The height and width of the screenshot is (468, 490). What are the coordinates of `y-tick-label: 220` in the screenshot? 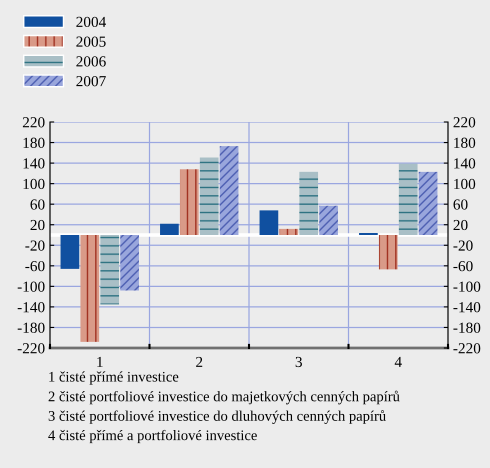 It's located at (33, 122).